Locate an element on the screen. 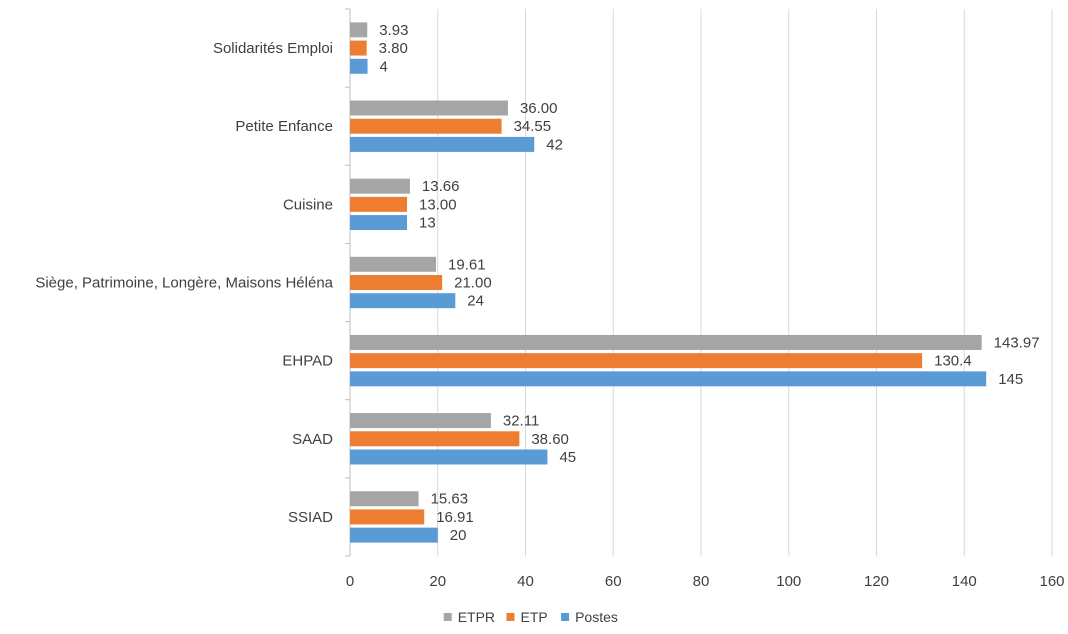 The width and height of the screenshot is (1068, 634). data-label: 13.66 is located at coordinates (441, 186).